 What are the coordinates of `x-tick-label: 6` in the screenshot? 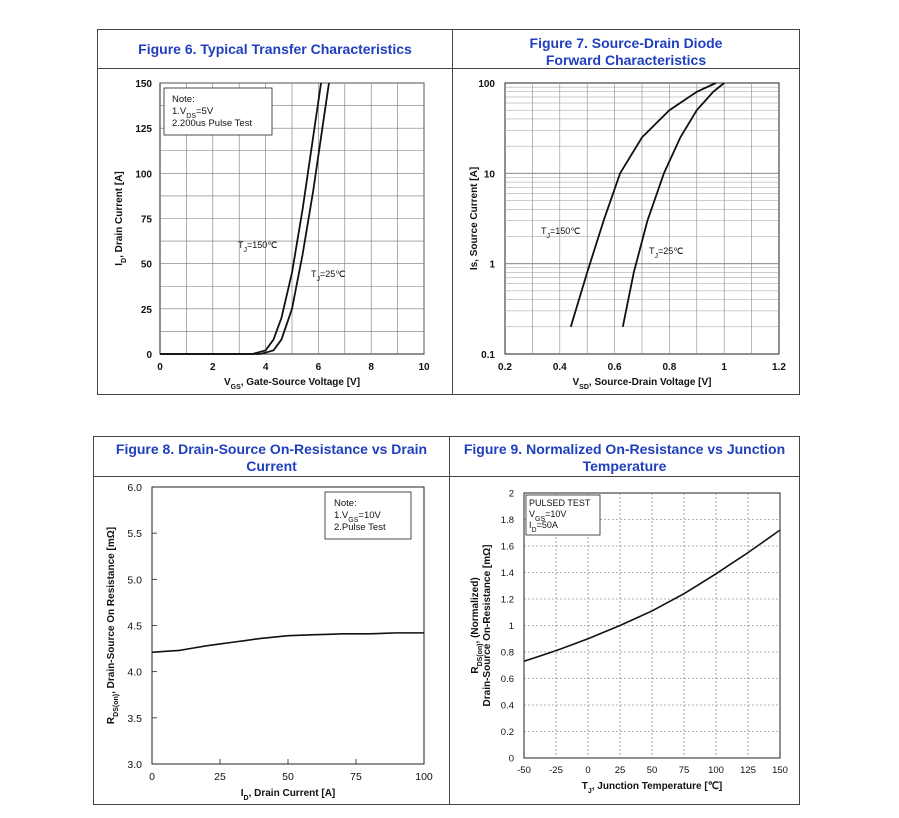 It's located at (319, 367).